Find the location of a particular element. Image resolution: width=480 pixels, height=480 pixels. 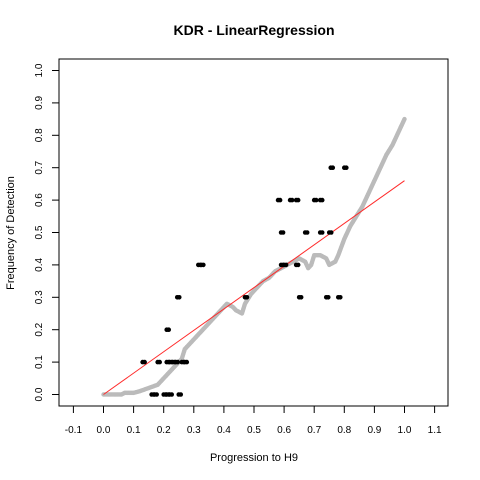

x-axis-label: Progression to H9 is located at coordinates (254, 458).